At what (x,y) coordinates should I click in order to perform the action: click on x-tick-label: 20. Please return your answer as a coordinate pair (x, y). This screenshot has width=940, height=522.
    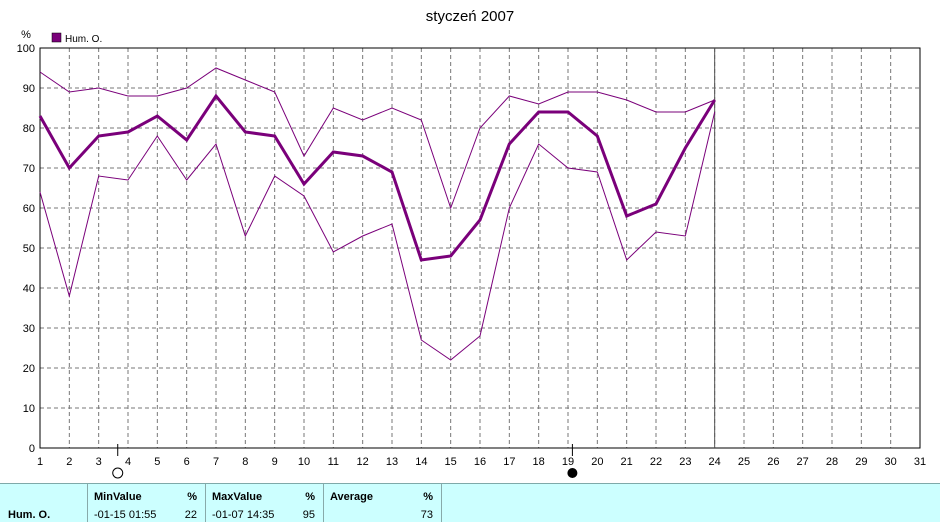
    Looking at the image, I should click on (597, 462).